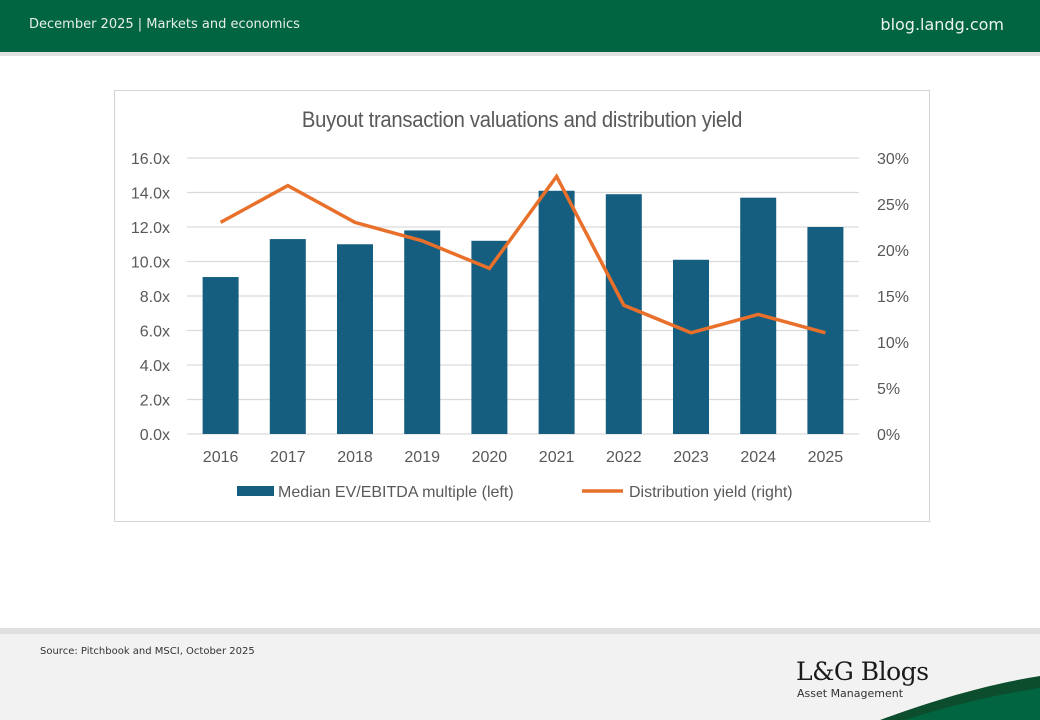 The width and height of the screenshot is (1040, 720). I want to click on brand-swoosh-icon, so click(960, 698).